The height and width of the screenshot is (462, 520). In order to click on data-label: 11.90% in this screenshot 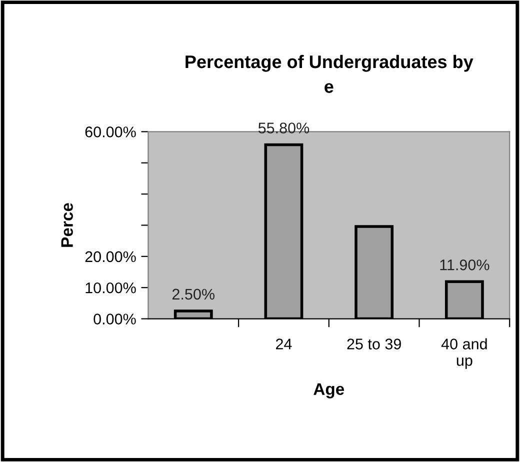, I will do `click(465, 265)`.